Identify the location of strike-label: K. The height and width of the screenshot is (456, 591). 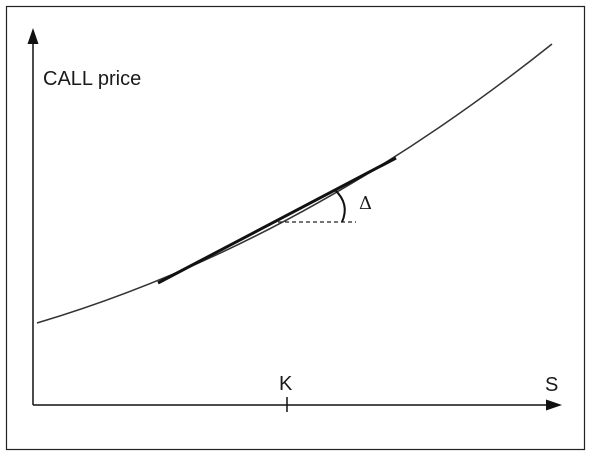
(286, 384).